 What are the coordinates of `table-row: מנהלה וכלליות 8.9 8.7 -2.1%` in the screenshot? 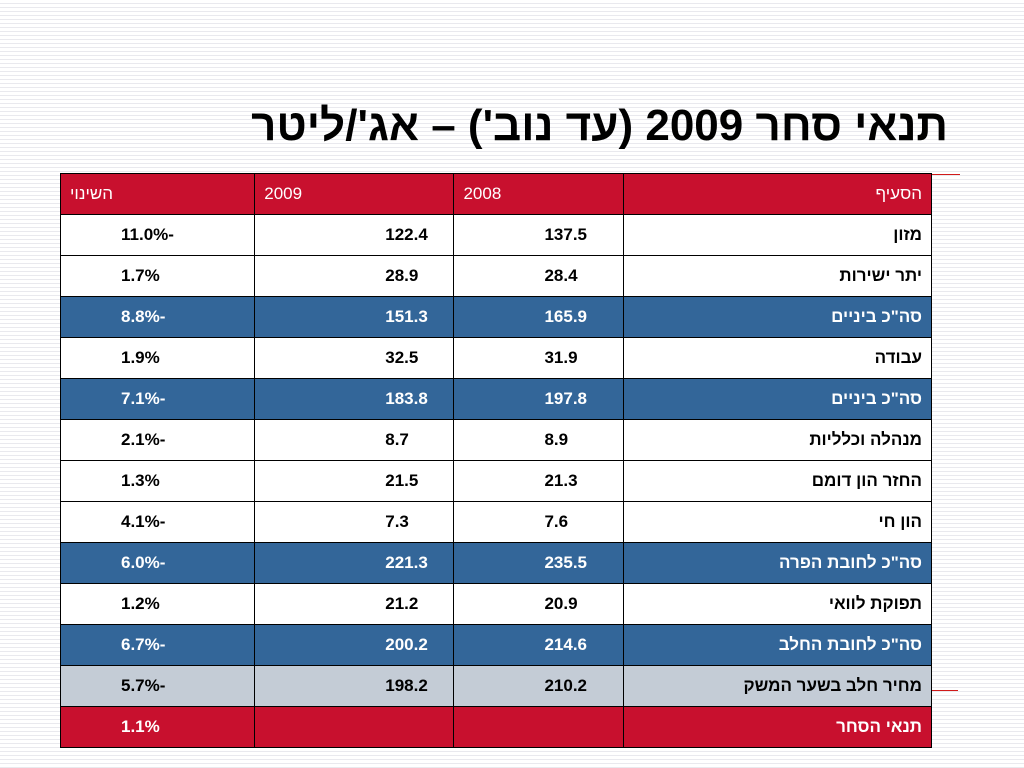 It's located at (496, 440).